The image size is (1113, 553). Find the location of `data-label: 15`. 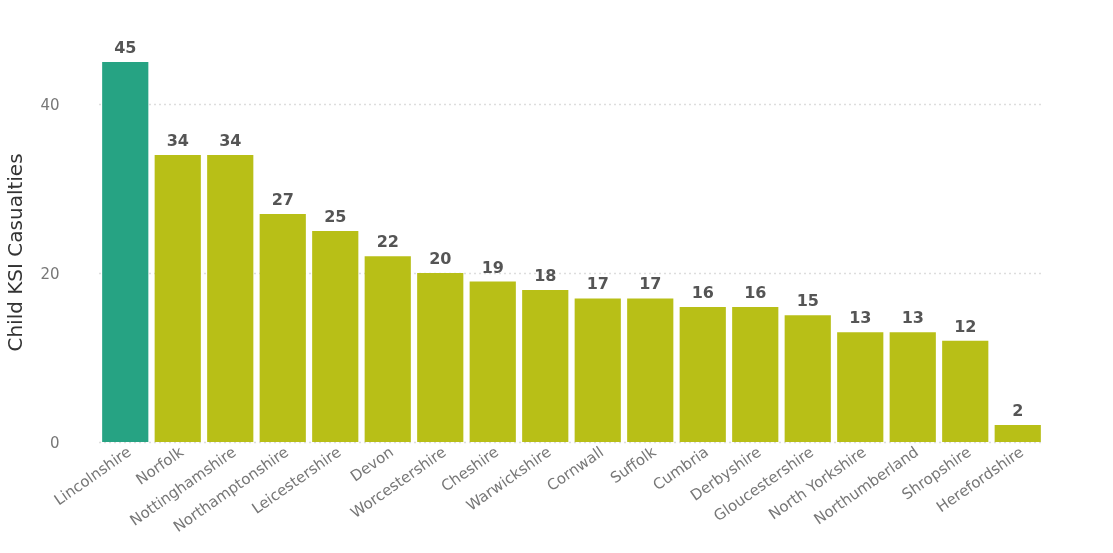

data-label: 15 is located at coordinates (807, 301).